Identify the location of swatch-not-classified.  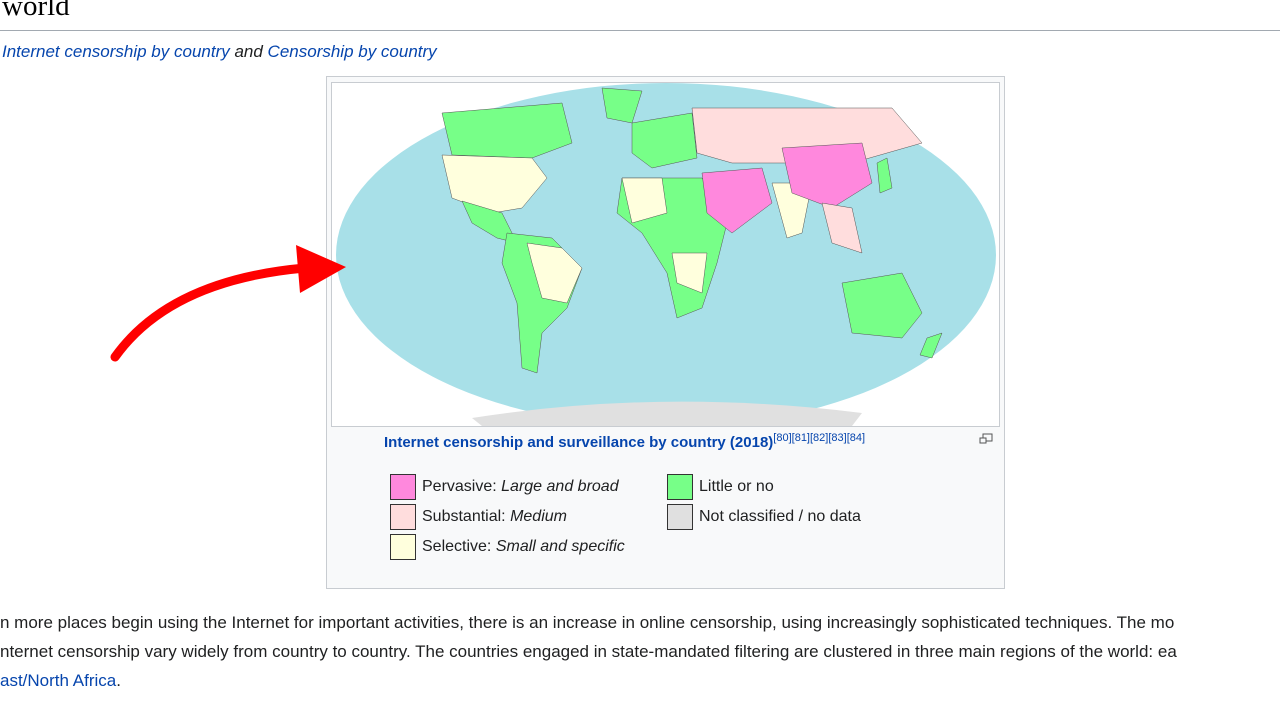
(680, 517).